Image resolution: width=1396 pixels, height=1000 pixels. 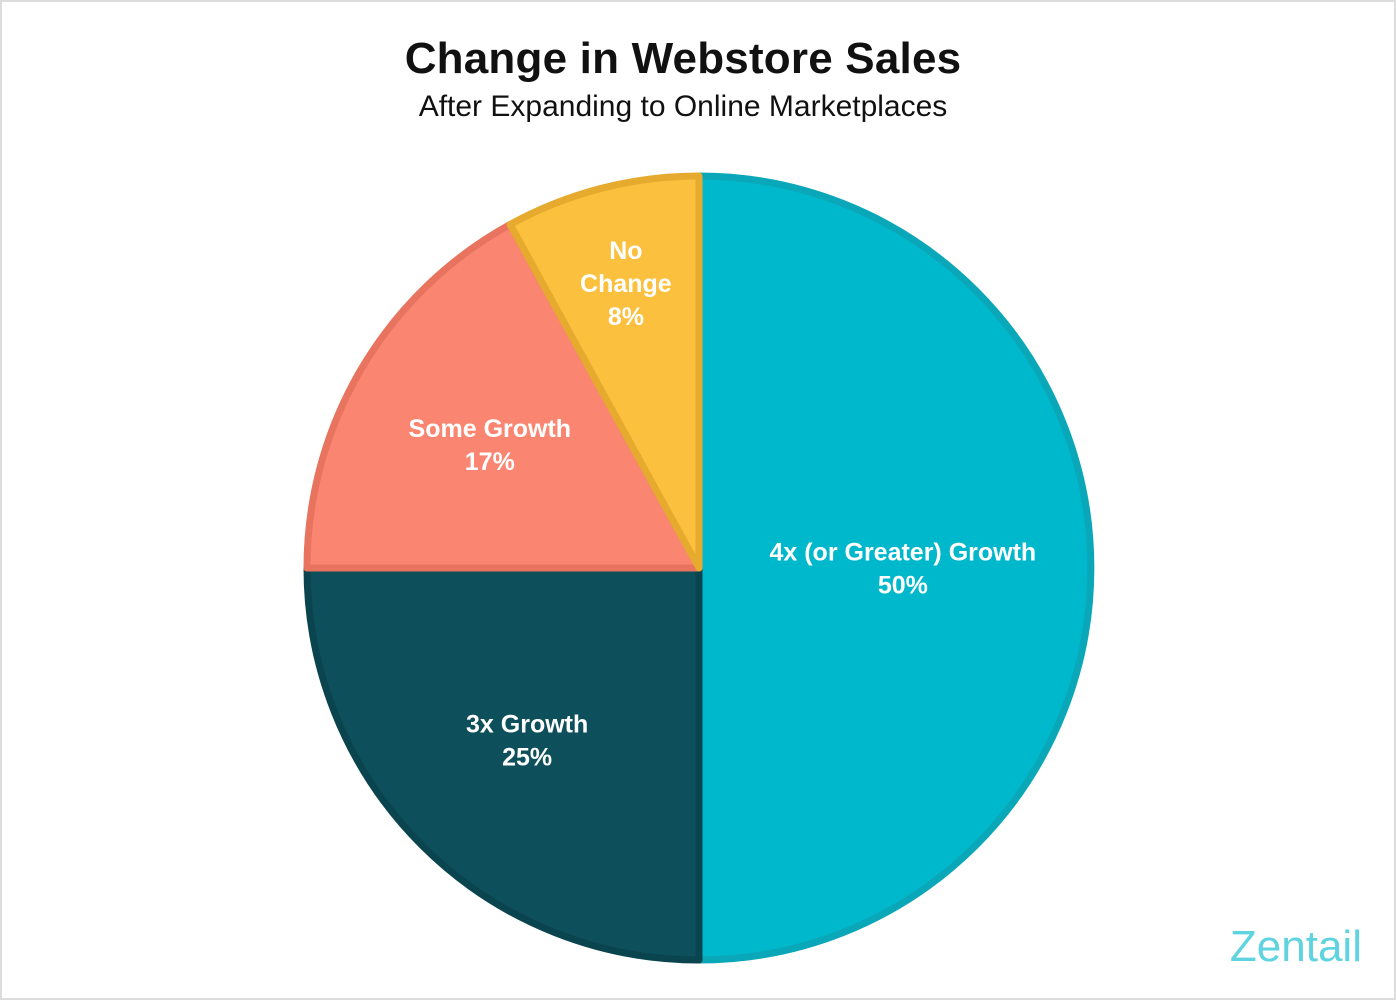 What do you see at coordinates (490, 445) in the screenshot?
I see `slice-label-some-growth: Some Growth 17%` at bounding box center [490, 445].